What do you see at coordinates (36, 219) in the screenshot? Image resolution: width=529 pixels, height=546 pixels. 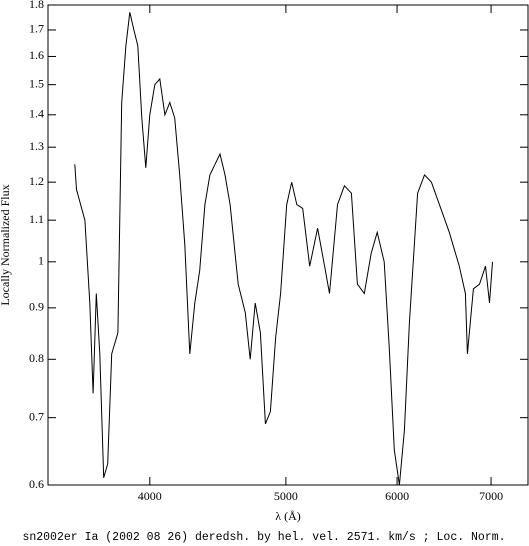 I see `y-tick-label: 1.1` at bounding box center [36, 219].